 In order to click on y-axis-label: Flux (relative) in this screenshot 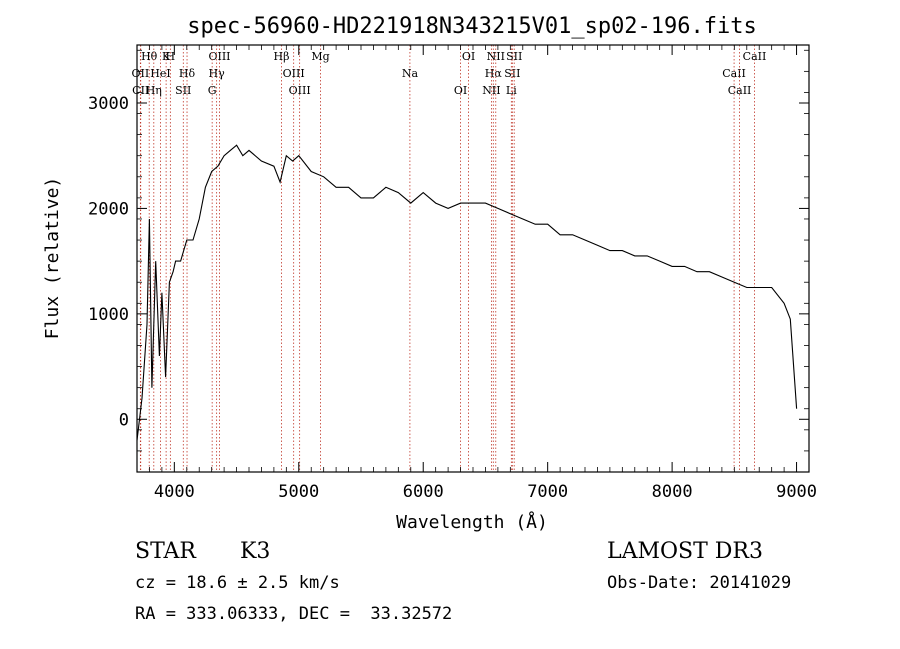, I will do `click(52, 258)`.